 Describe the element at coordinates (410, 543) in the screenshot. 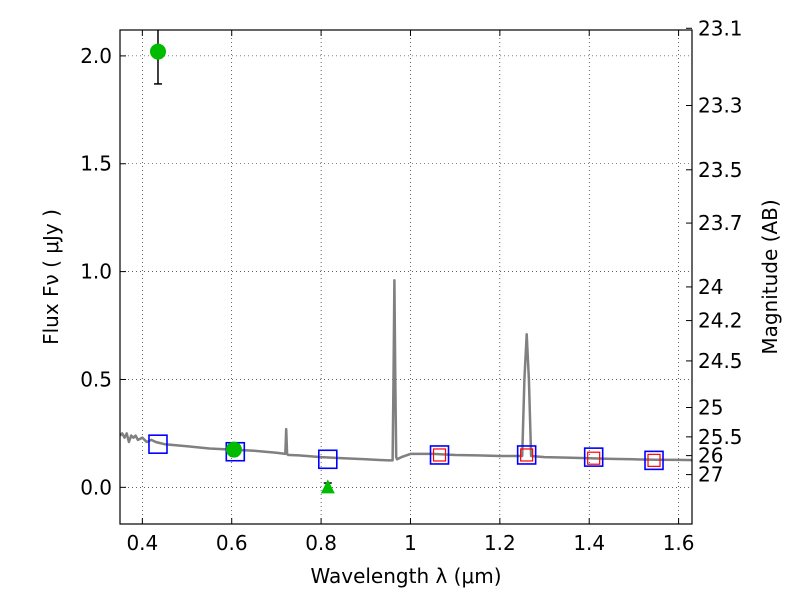

I see `x-tick-label: 1` at that location.